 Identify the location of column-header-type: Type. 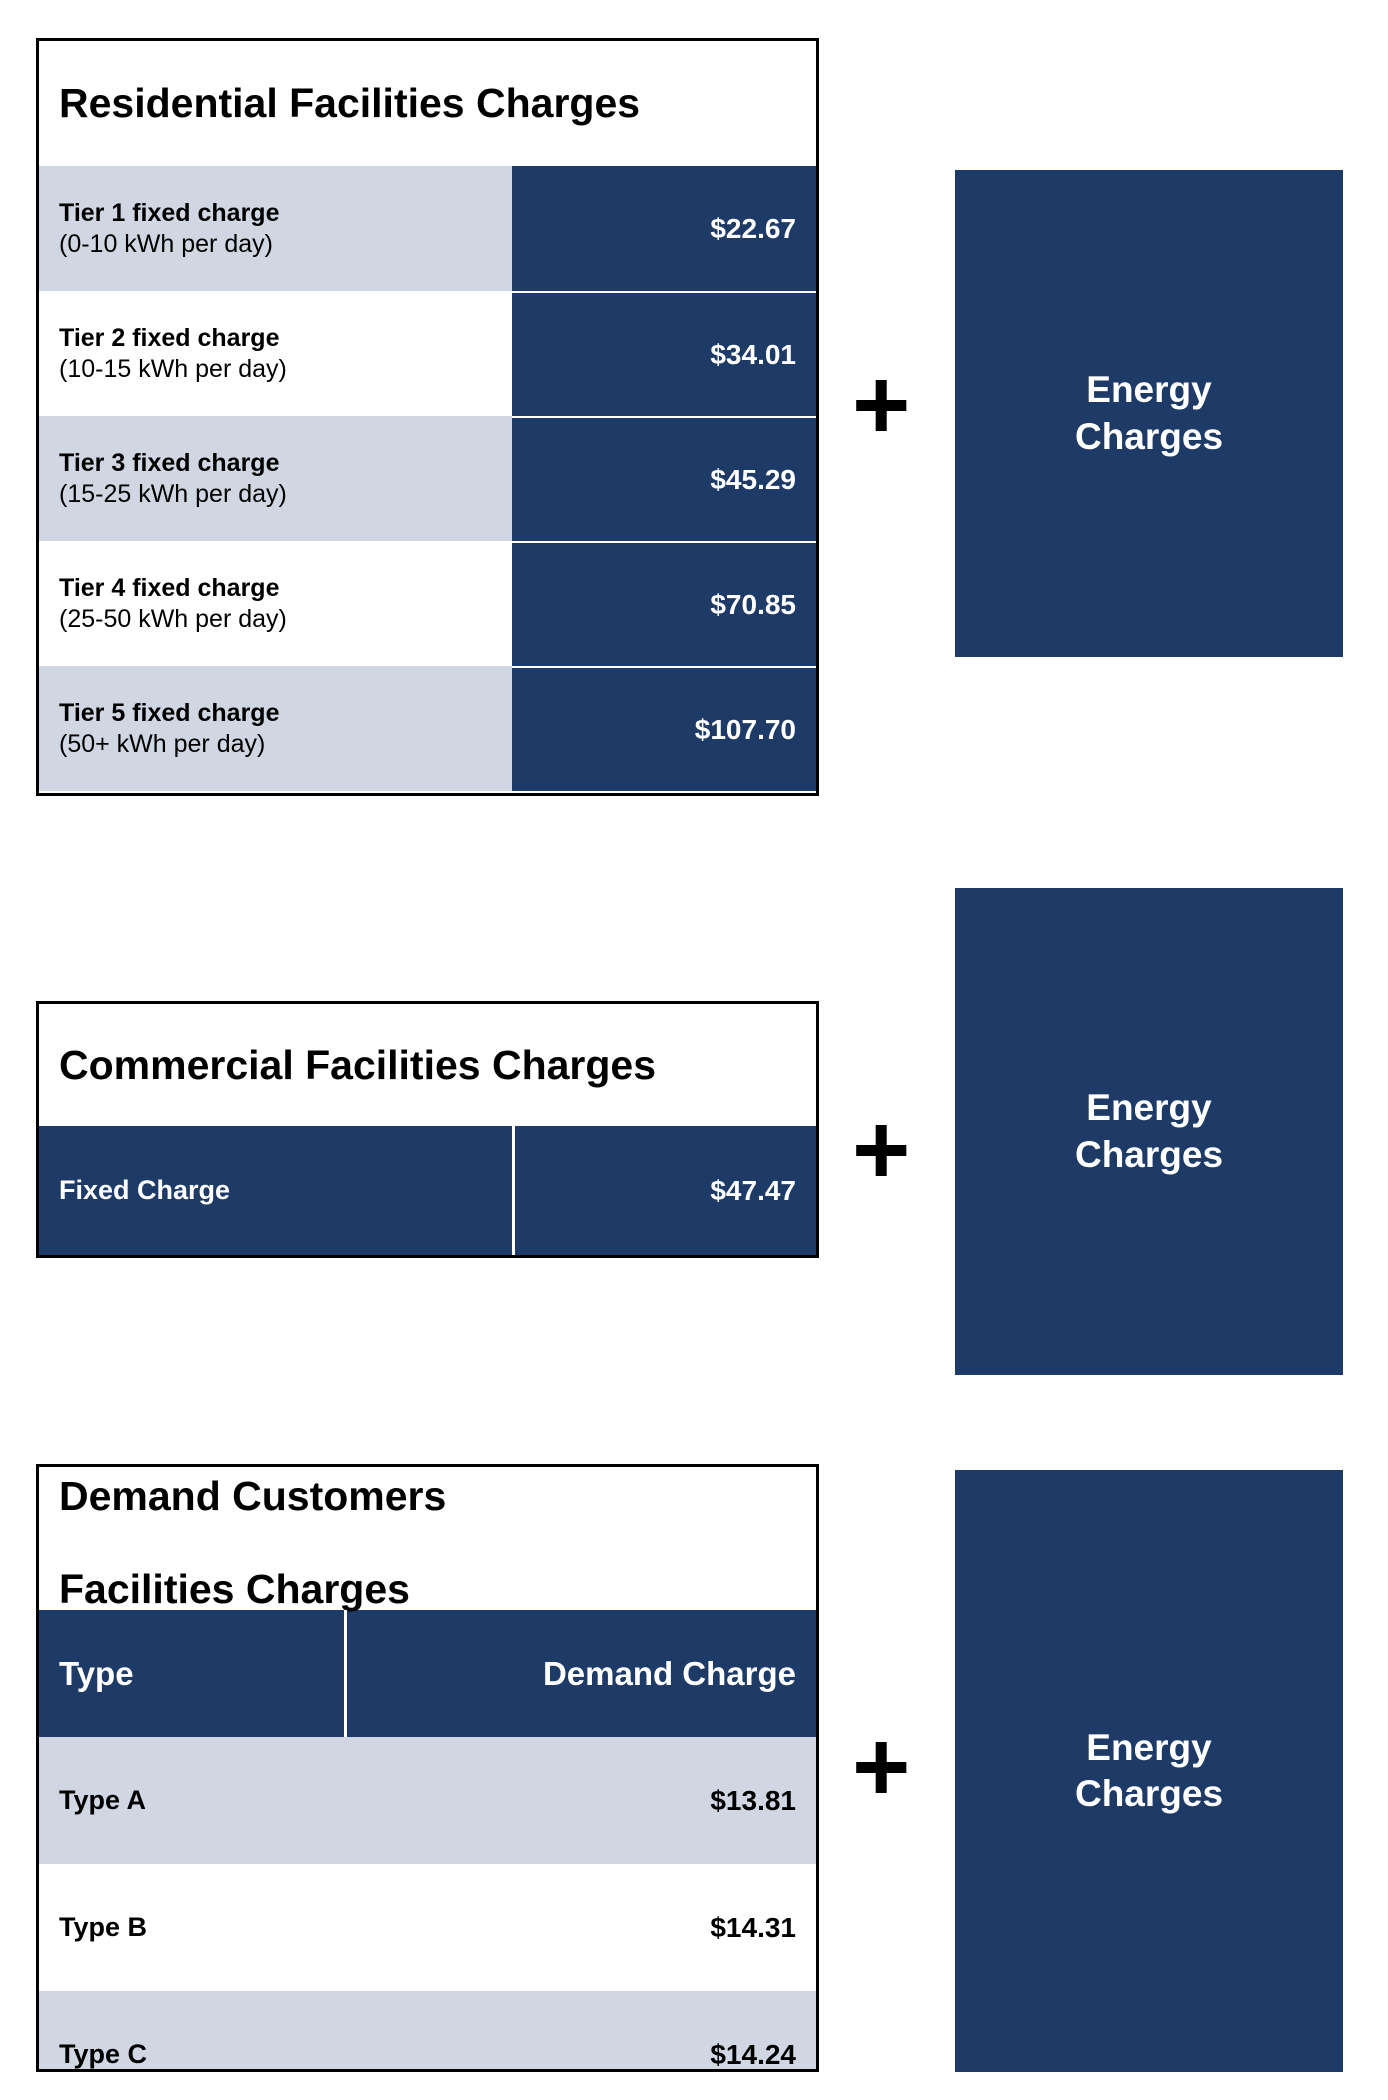
(193, 1673).